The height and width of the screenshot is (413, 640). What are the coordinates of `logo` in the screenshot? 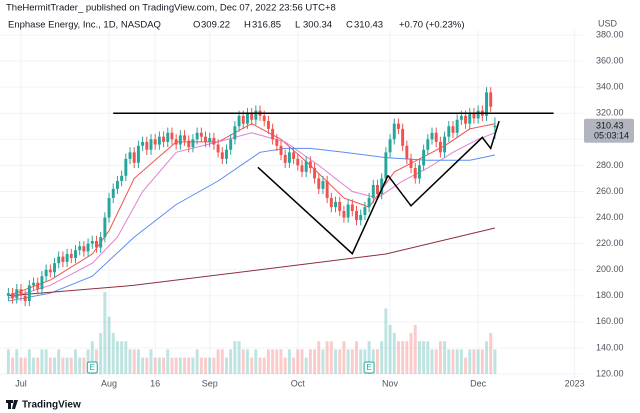 It's located at (12, 404).